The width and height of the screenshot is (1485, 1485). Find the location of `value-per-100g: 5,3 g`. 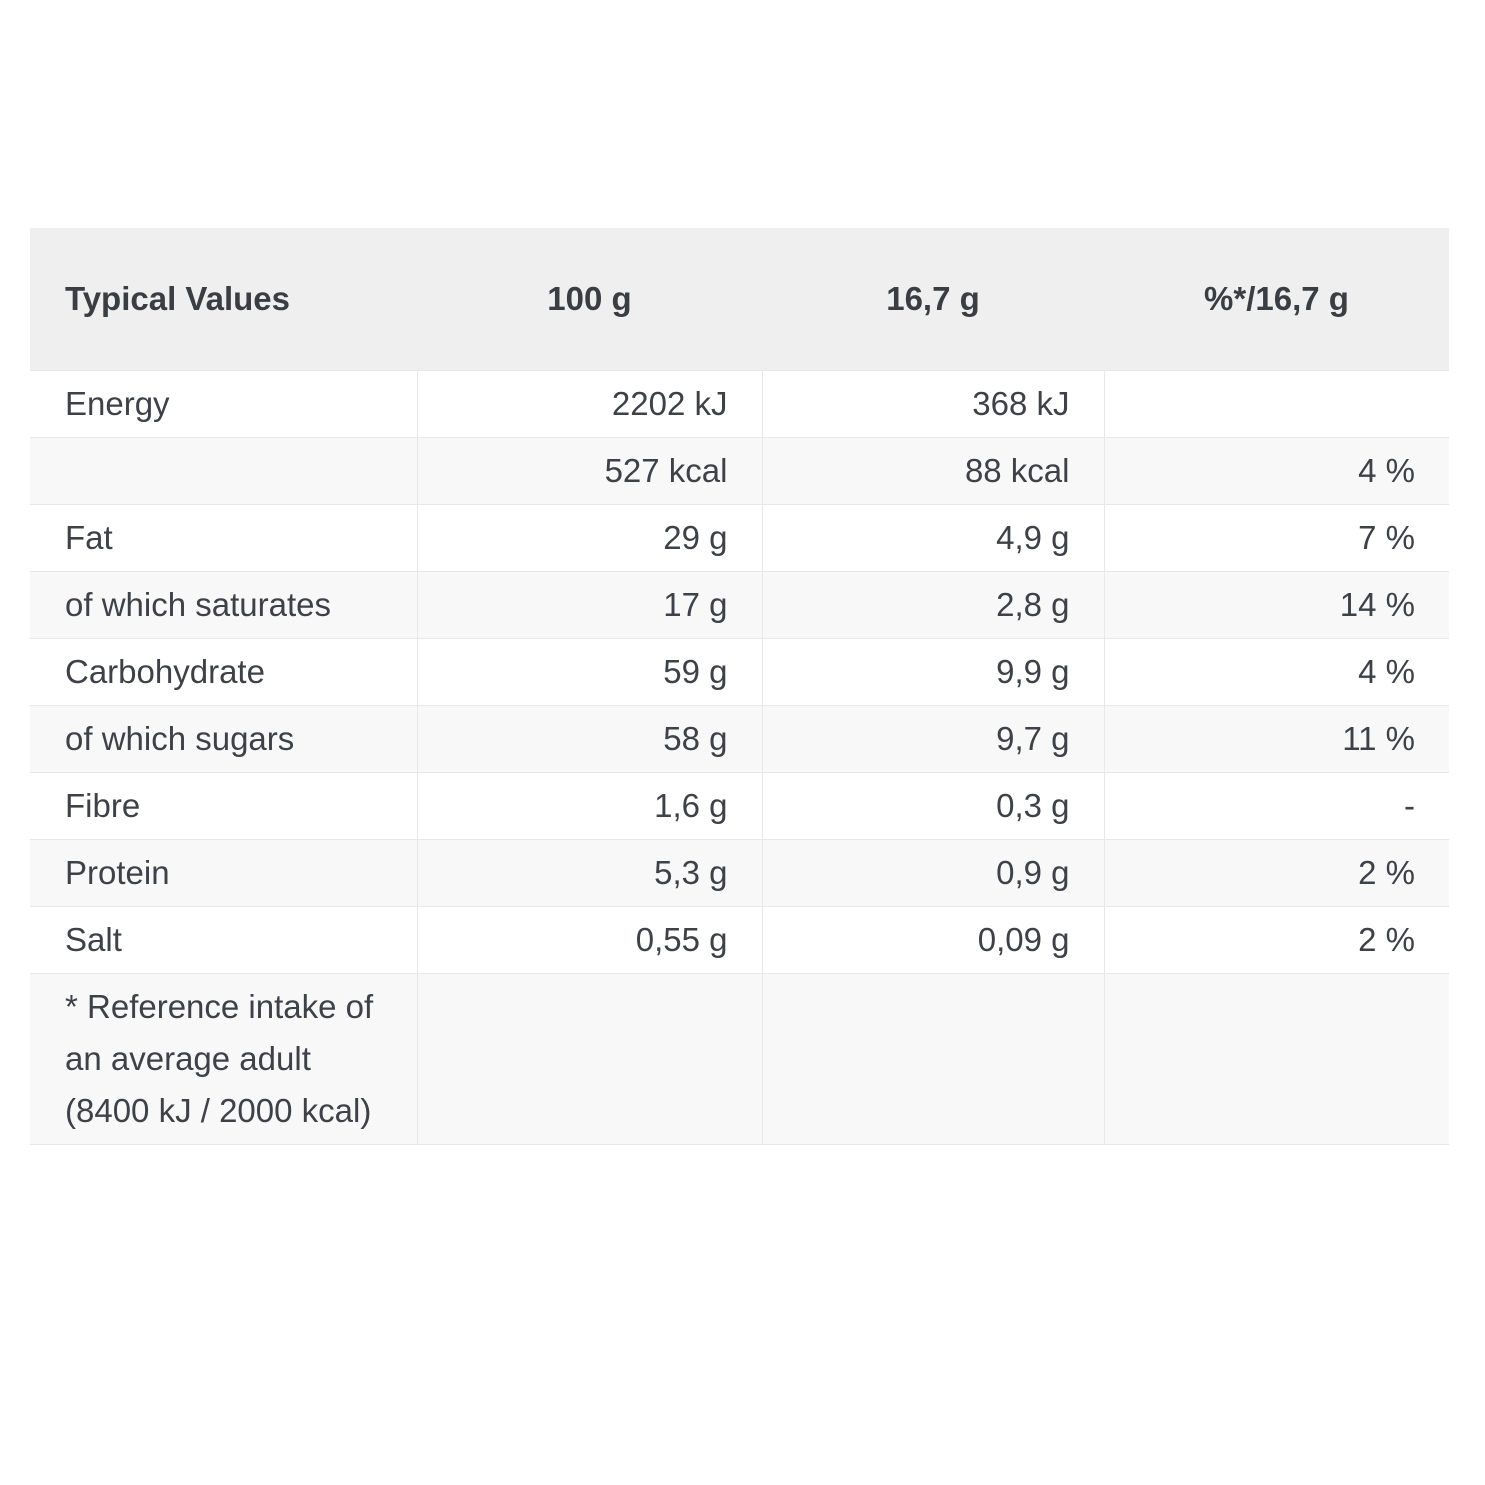

value-per-100g: 5,3 g is located at coordinates (589, 873).